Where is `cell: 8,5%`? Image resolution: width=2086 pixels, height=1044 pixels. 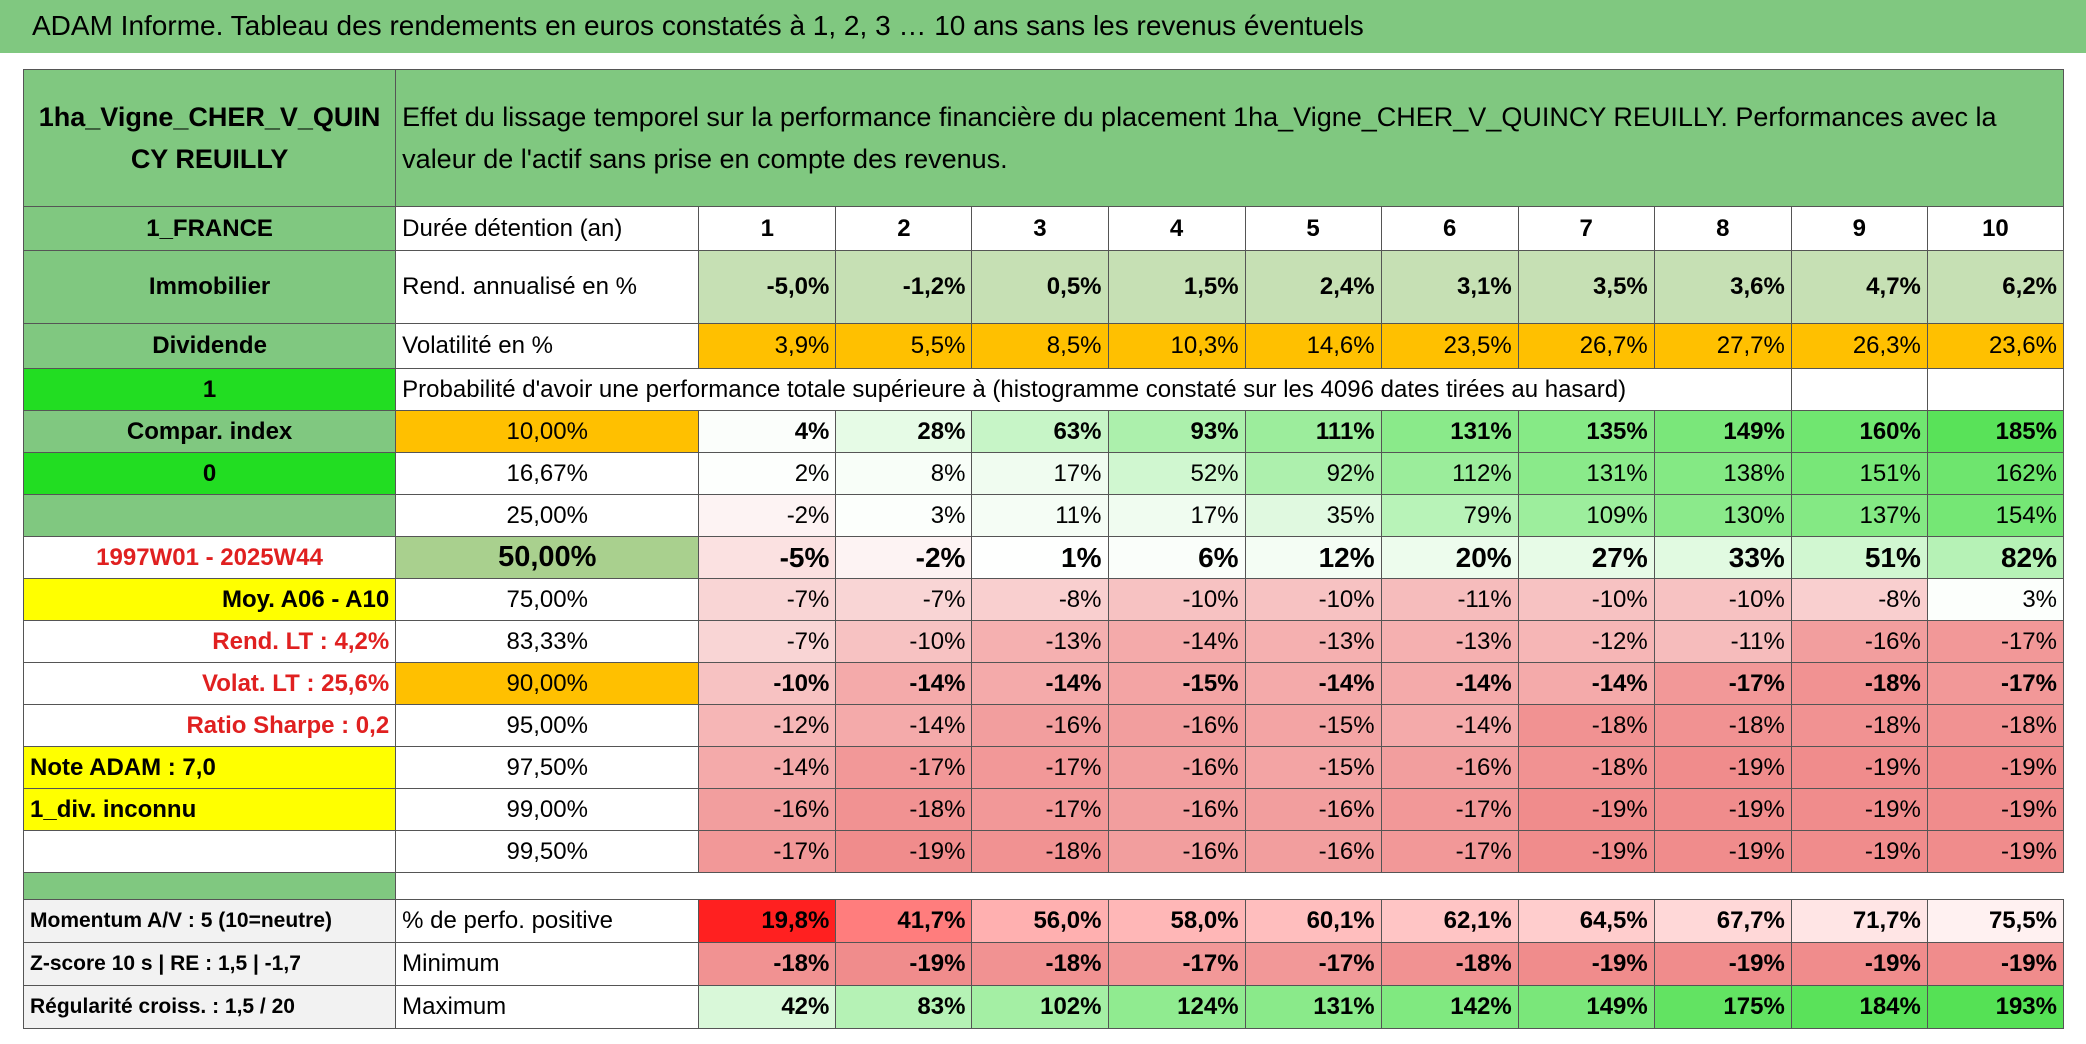
cell: 8,5% is located at coordinates (1040, 346).